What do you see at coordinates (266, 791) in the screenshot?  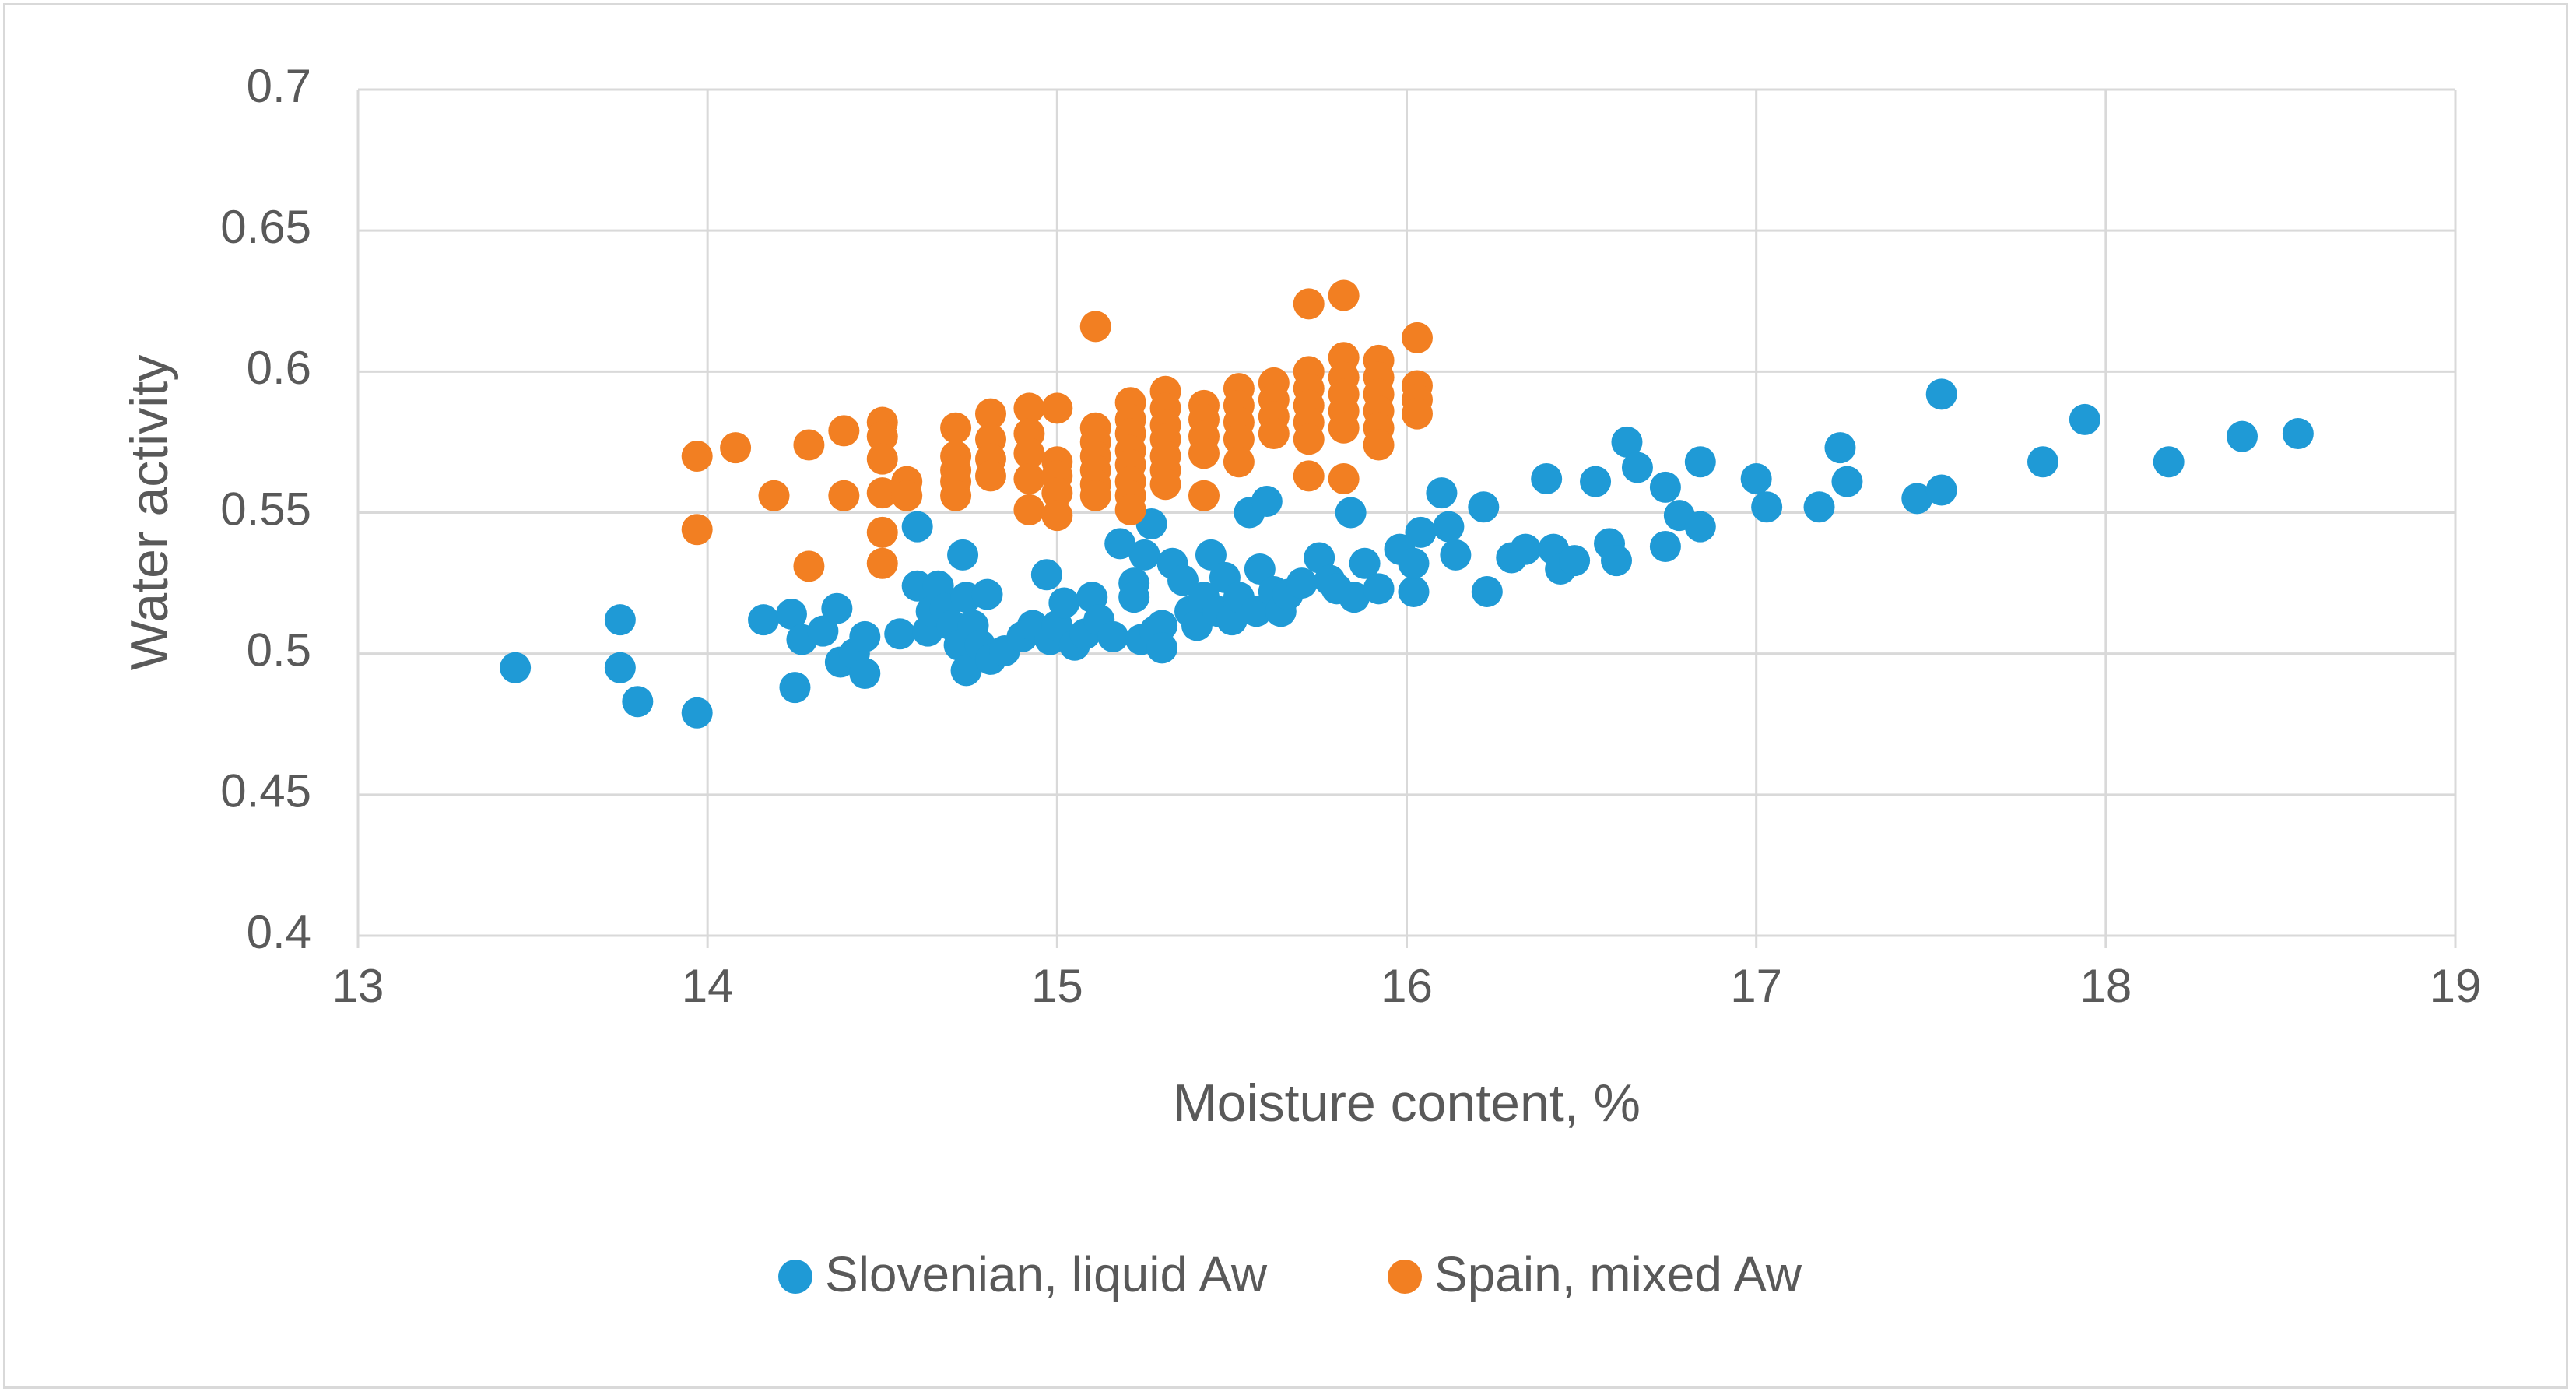 I see `y-tick-label: 0.45` at bounding box center [266, 791].